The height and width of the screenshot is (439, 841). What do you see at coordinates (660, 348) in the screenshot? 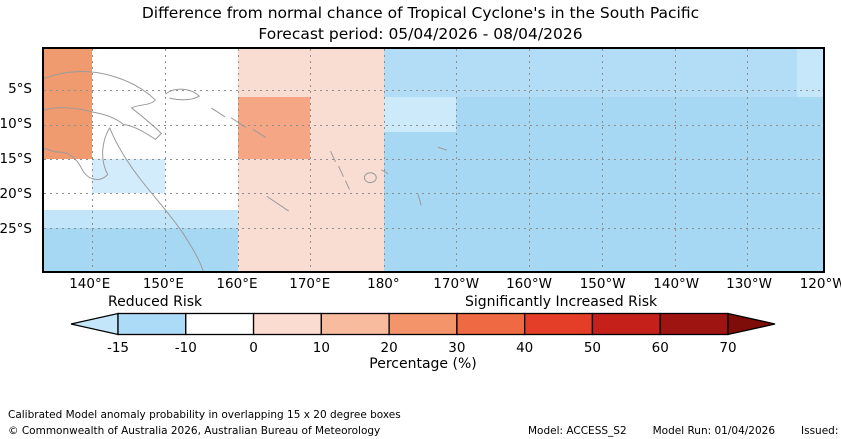
I see `colorbar-tick-label: 60` at bounding box center [660, 348].